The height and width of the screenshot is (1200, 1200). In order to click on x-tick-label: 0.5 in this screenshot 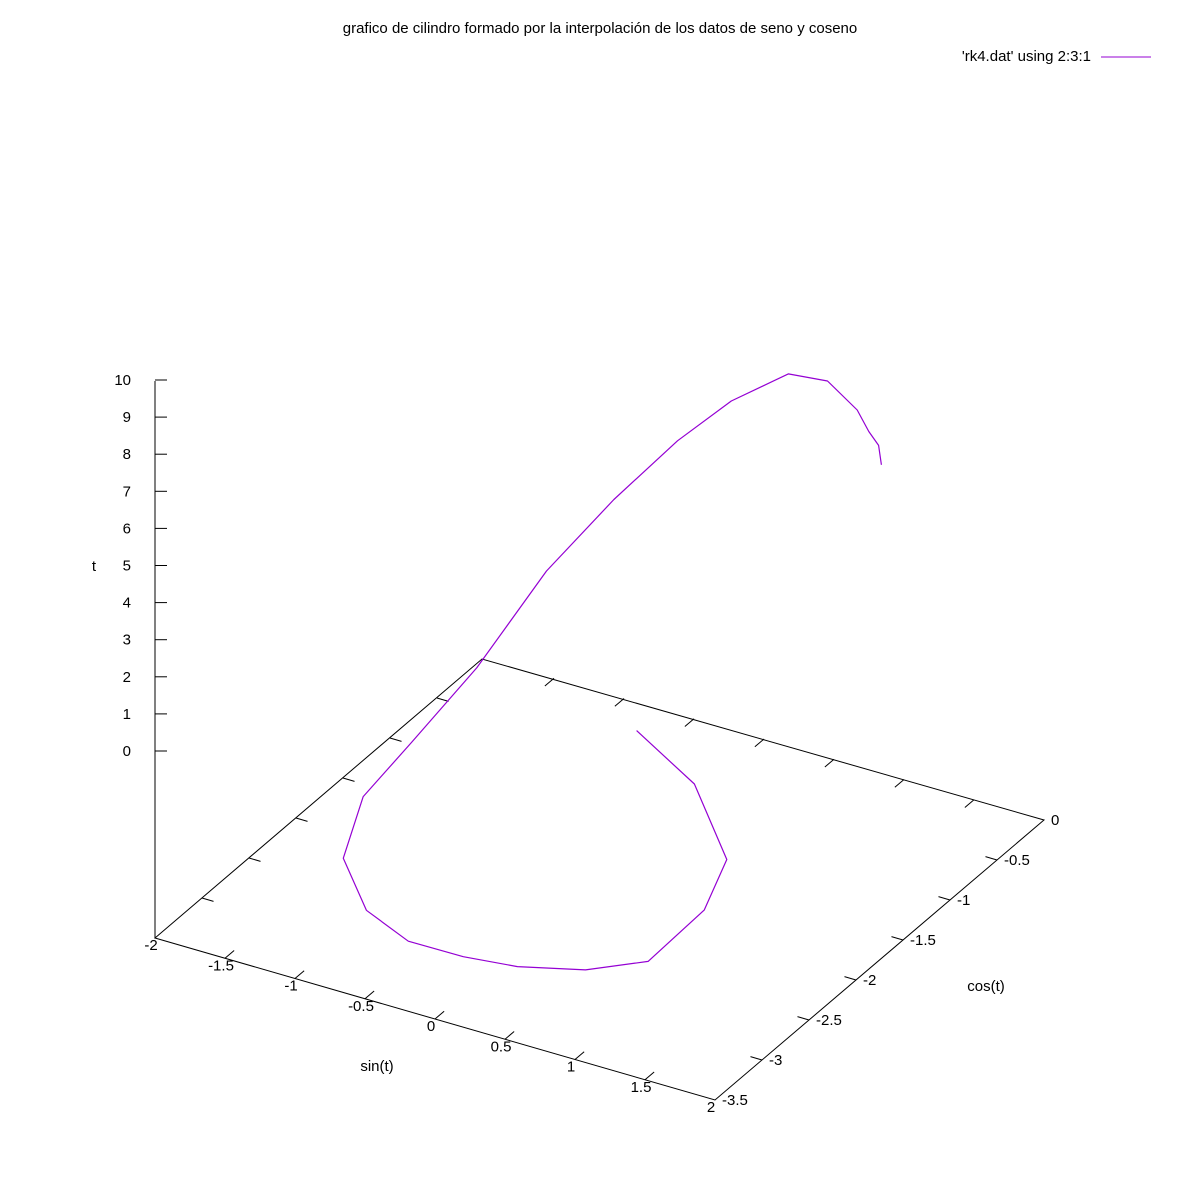, I will do `click(501, 1046)`.